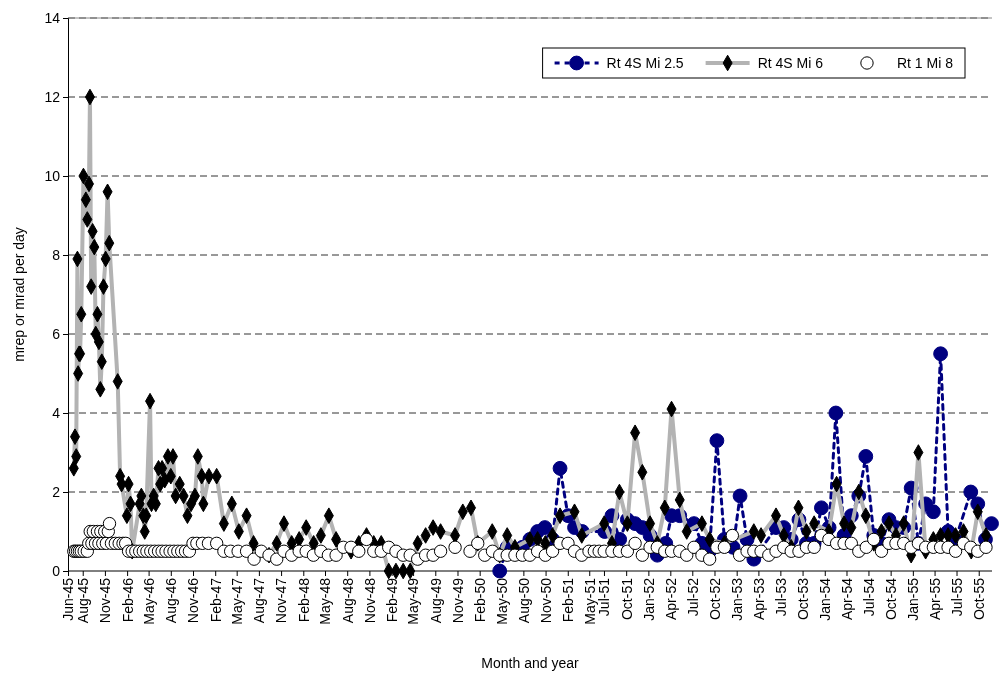 The width and height of the screenshot is (1002, 676). I want to click on x-tick-label: Feb-48, so click(303, 600).